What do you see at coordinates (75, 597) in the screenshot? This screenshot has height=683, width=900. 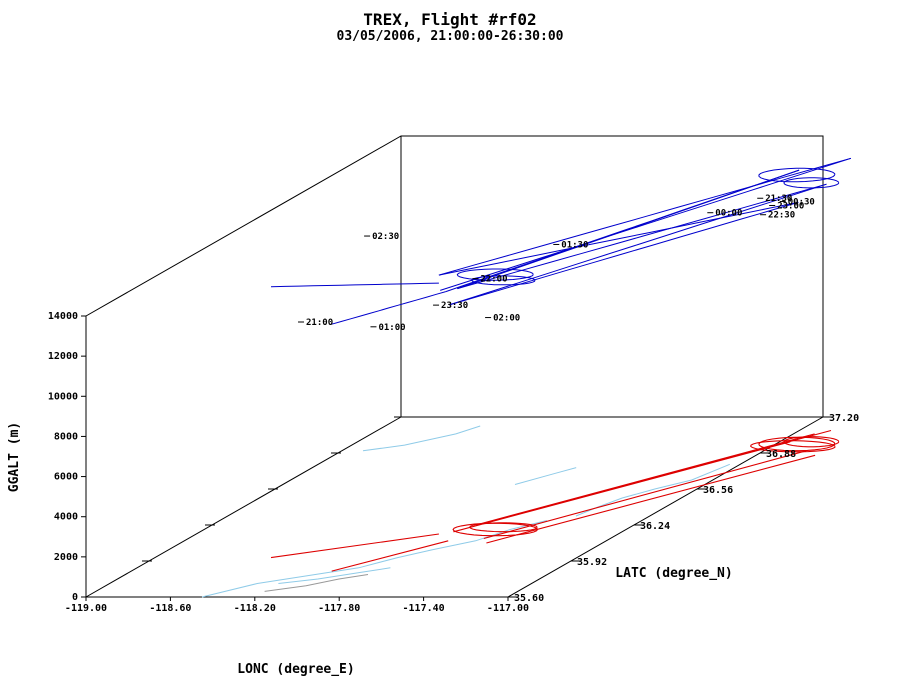 I see `z-tick-label: 0` at bounding box center [75, 597].